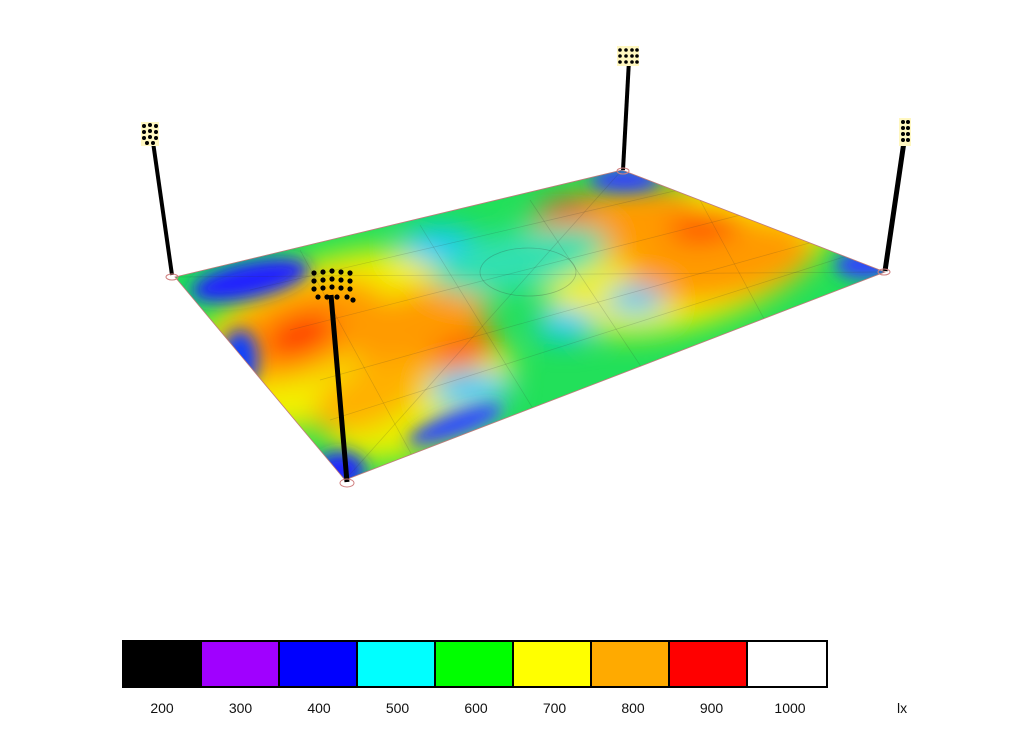  I want to click on illuminance-color-legend, so click(475, 664).